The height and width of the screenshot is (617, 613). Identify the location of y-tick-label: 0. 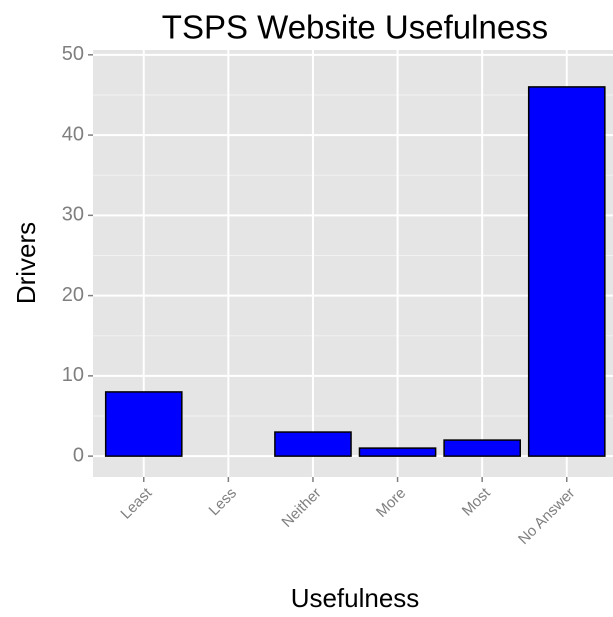
(78, 455).